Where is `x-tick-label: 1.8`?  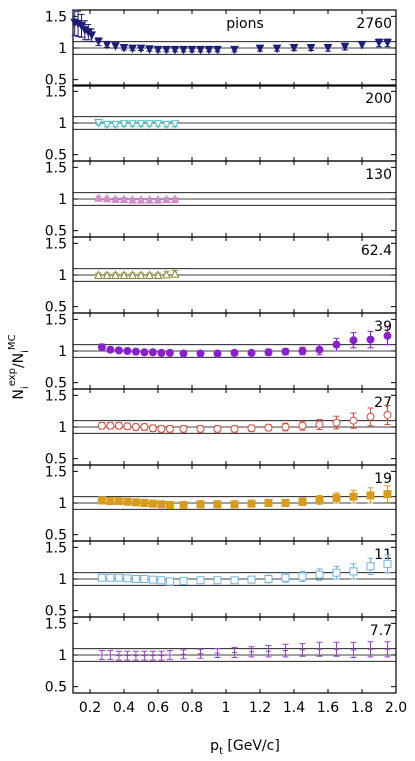 x-tick-label: 1.8 is located at coordinates (362, 708).